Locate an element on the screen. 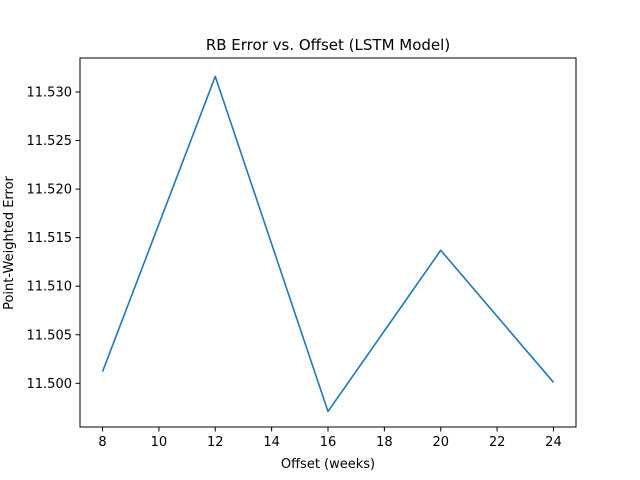 This screenshot has width=640, height=480. y-tick-label: 11.505 is located at coordinates (50, 335).